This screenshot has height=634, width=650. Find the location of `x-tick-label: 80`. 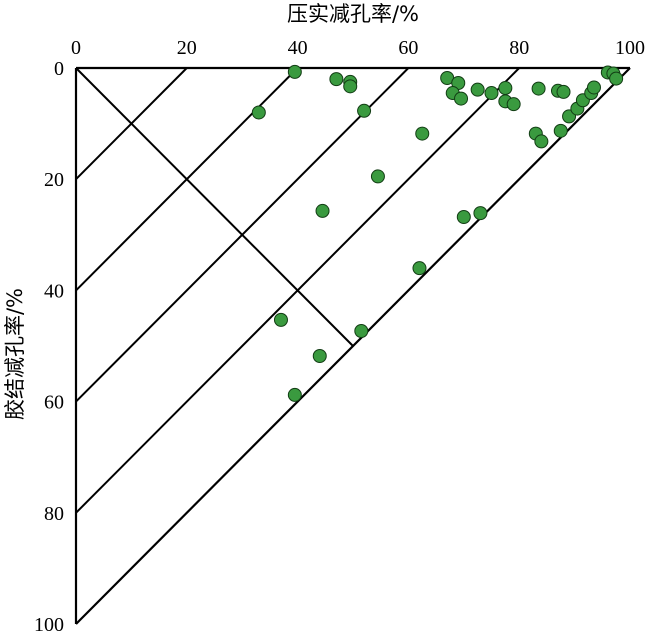

x-tick-label: 80 is located at coordinates (519, 48).